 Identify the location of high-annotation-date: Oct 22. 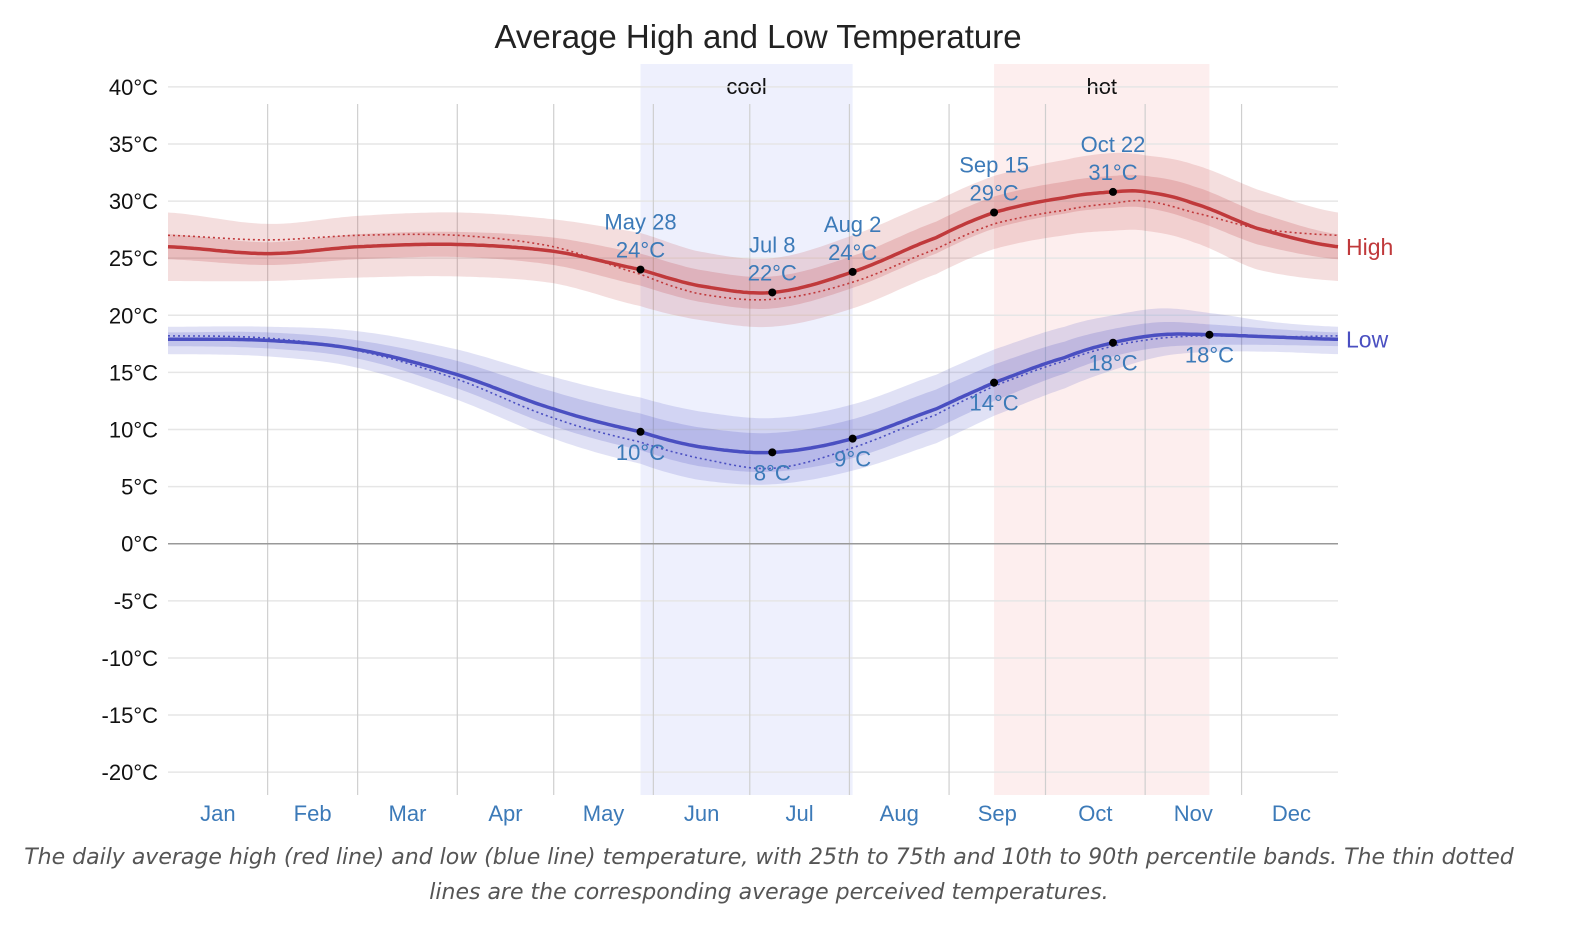
(1113, 144).